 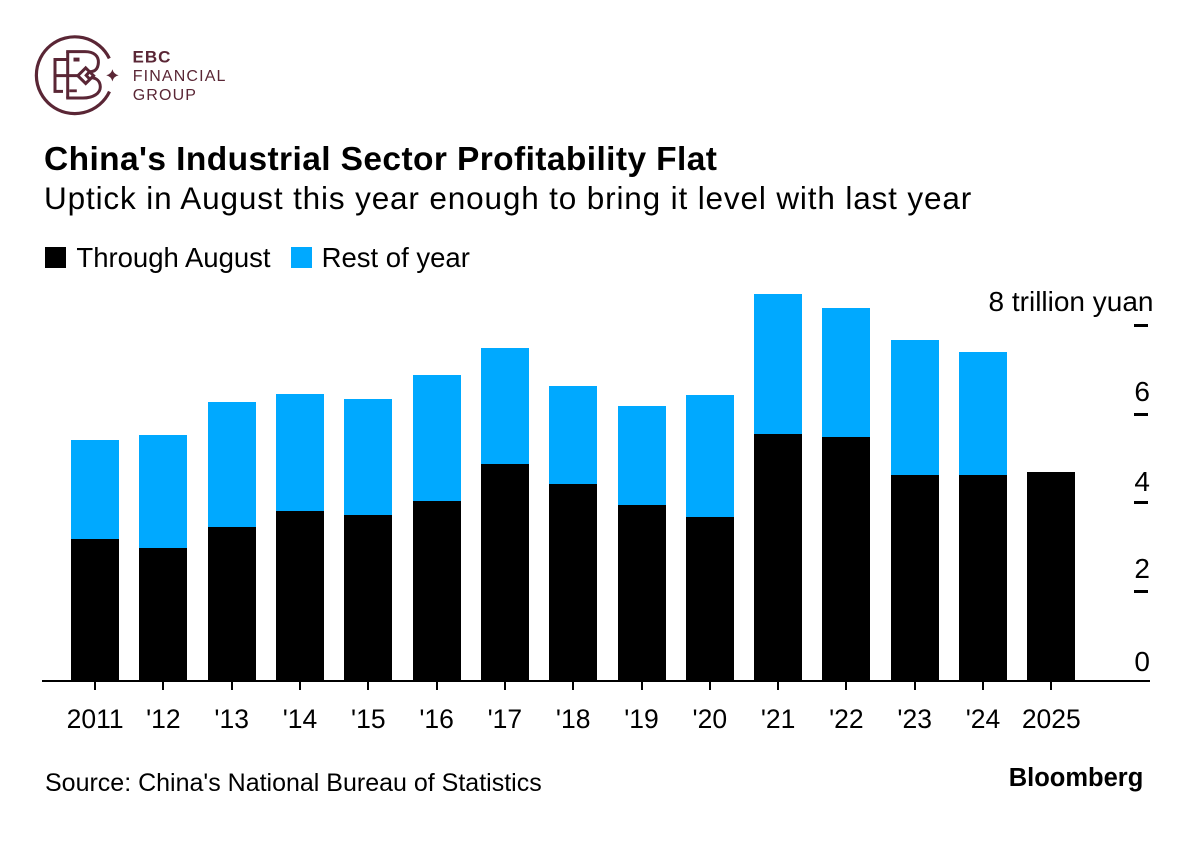 What do you see at coordinates (165, 95) in the screenshot?
I see `svg-text: GROUP` at bounding box center [165, 95].